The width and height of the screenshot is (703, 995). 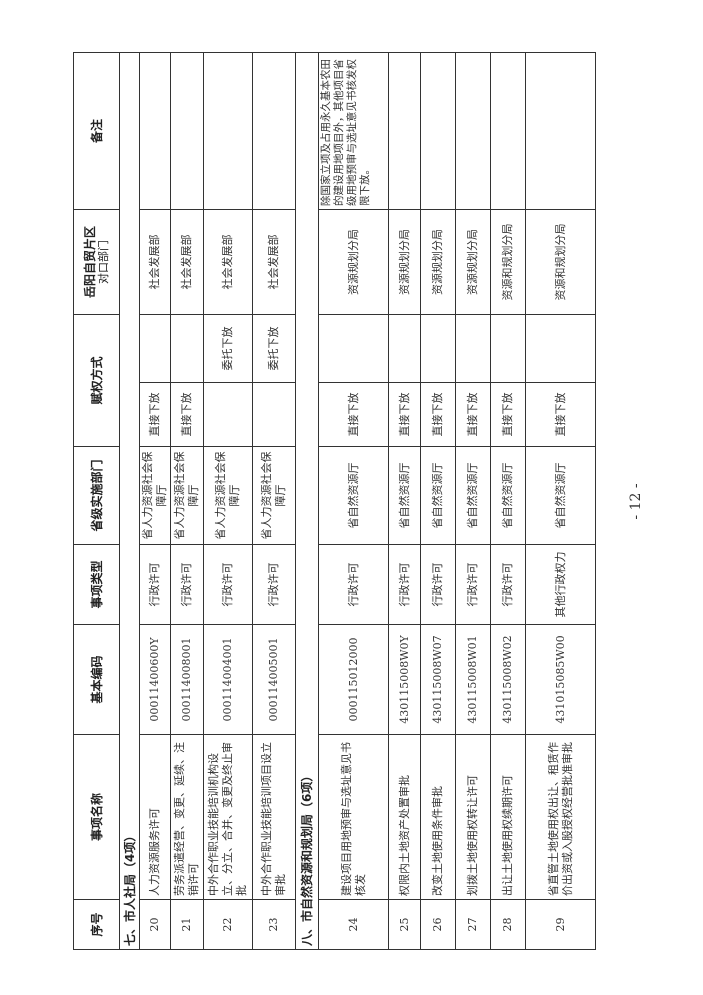 What do you see at coordinates (155, 924) in the screenshot?
I see `cell-seq: 20` at bounding box center [155, 924].